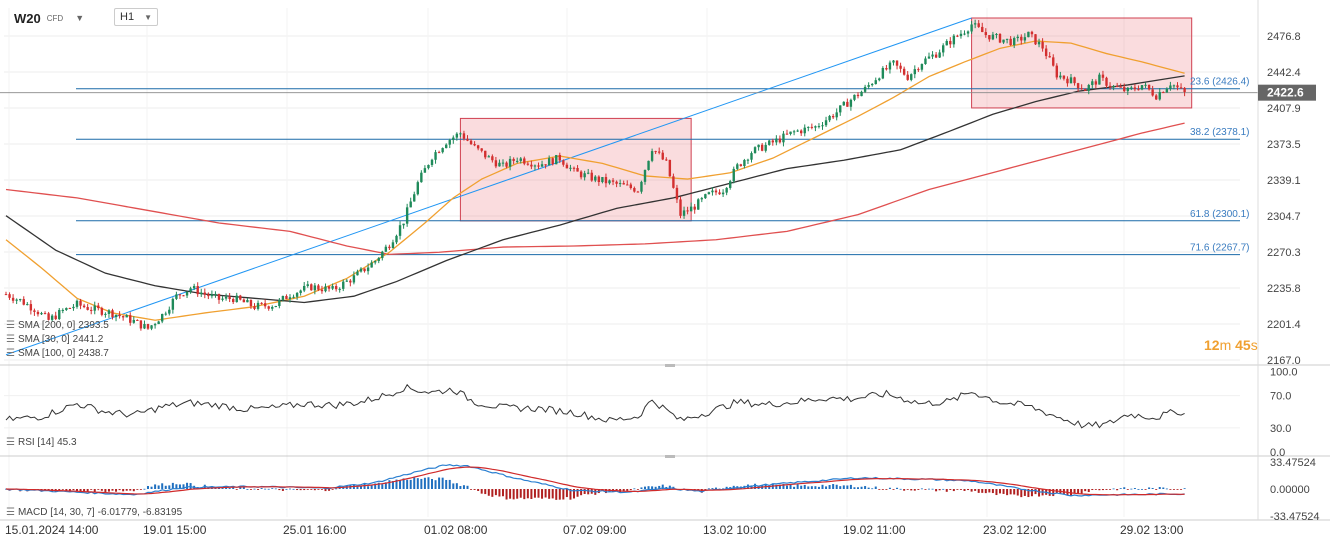 The width and height of the screenshot is (1330, 547). I want to click on chevron-down-icon: ▼, so click(80, 18).